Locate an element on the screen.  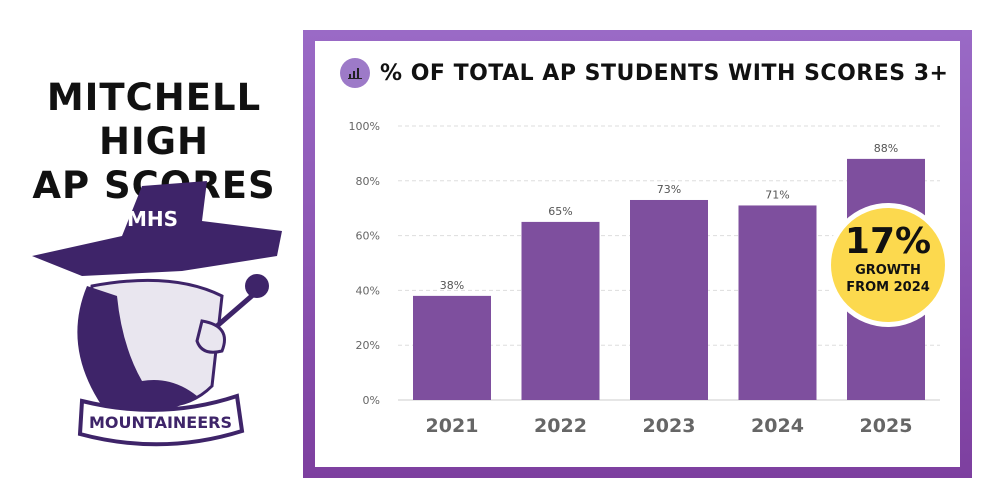
y-tick-label: 100% is located at coordinates (364, 126).